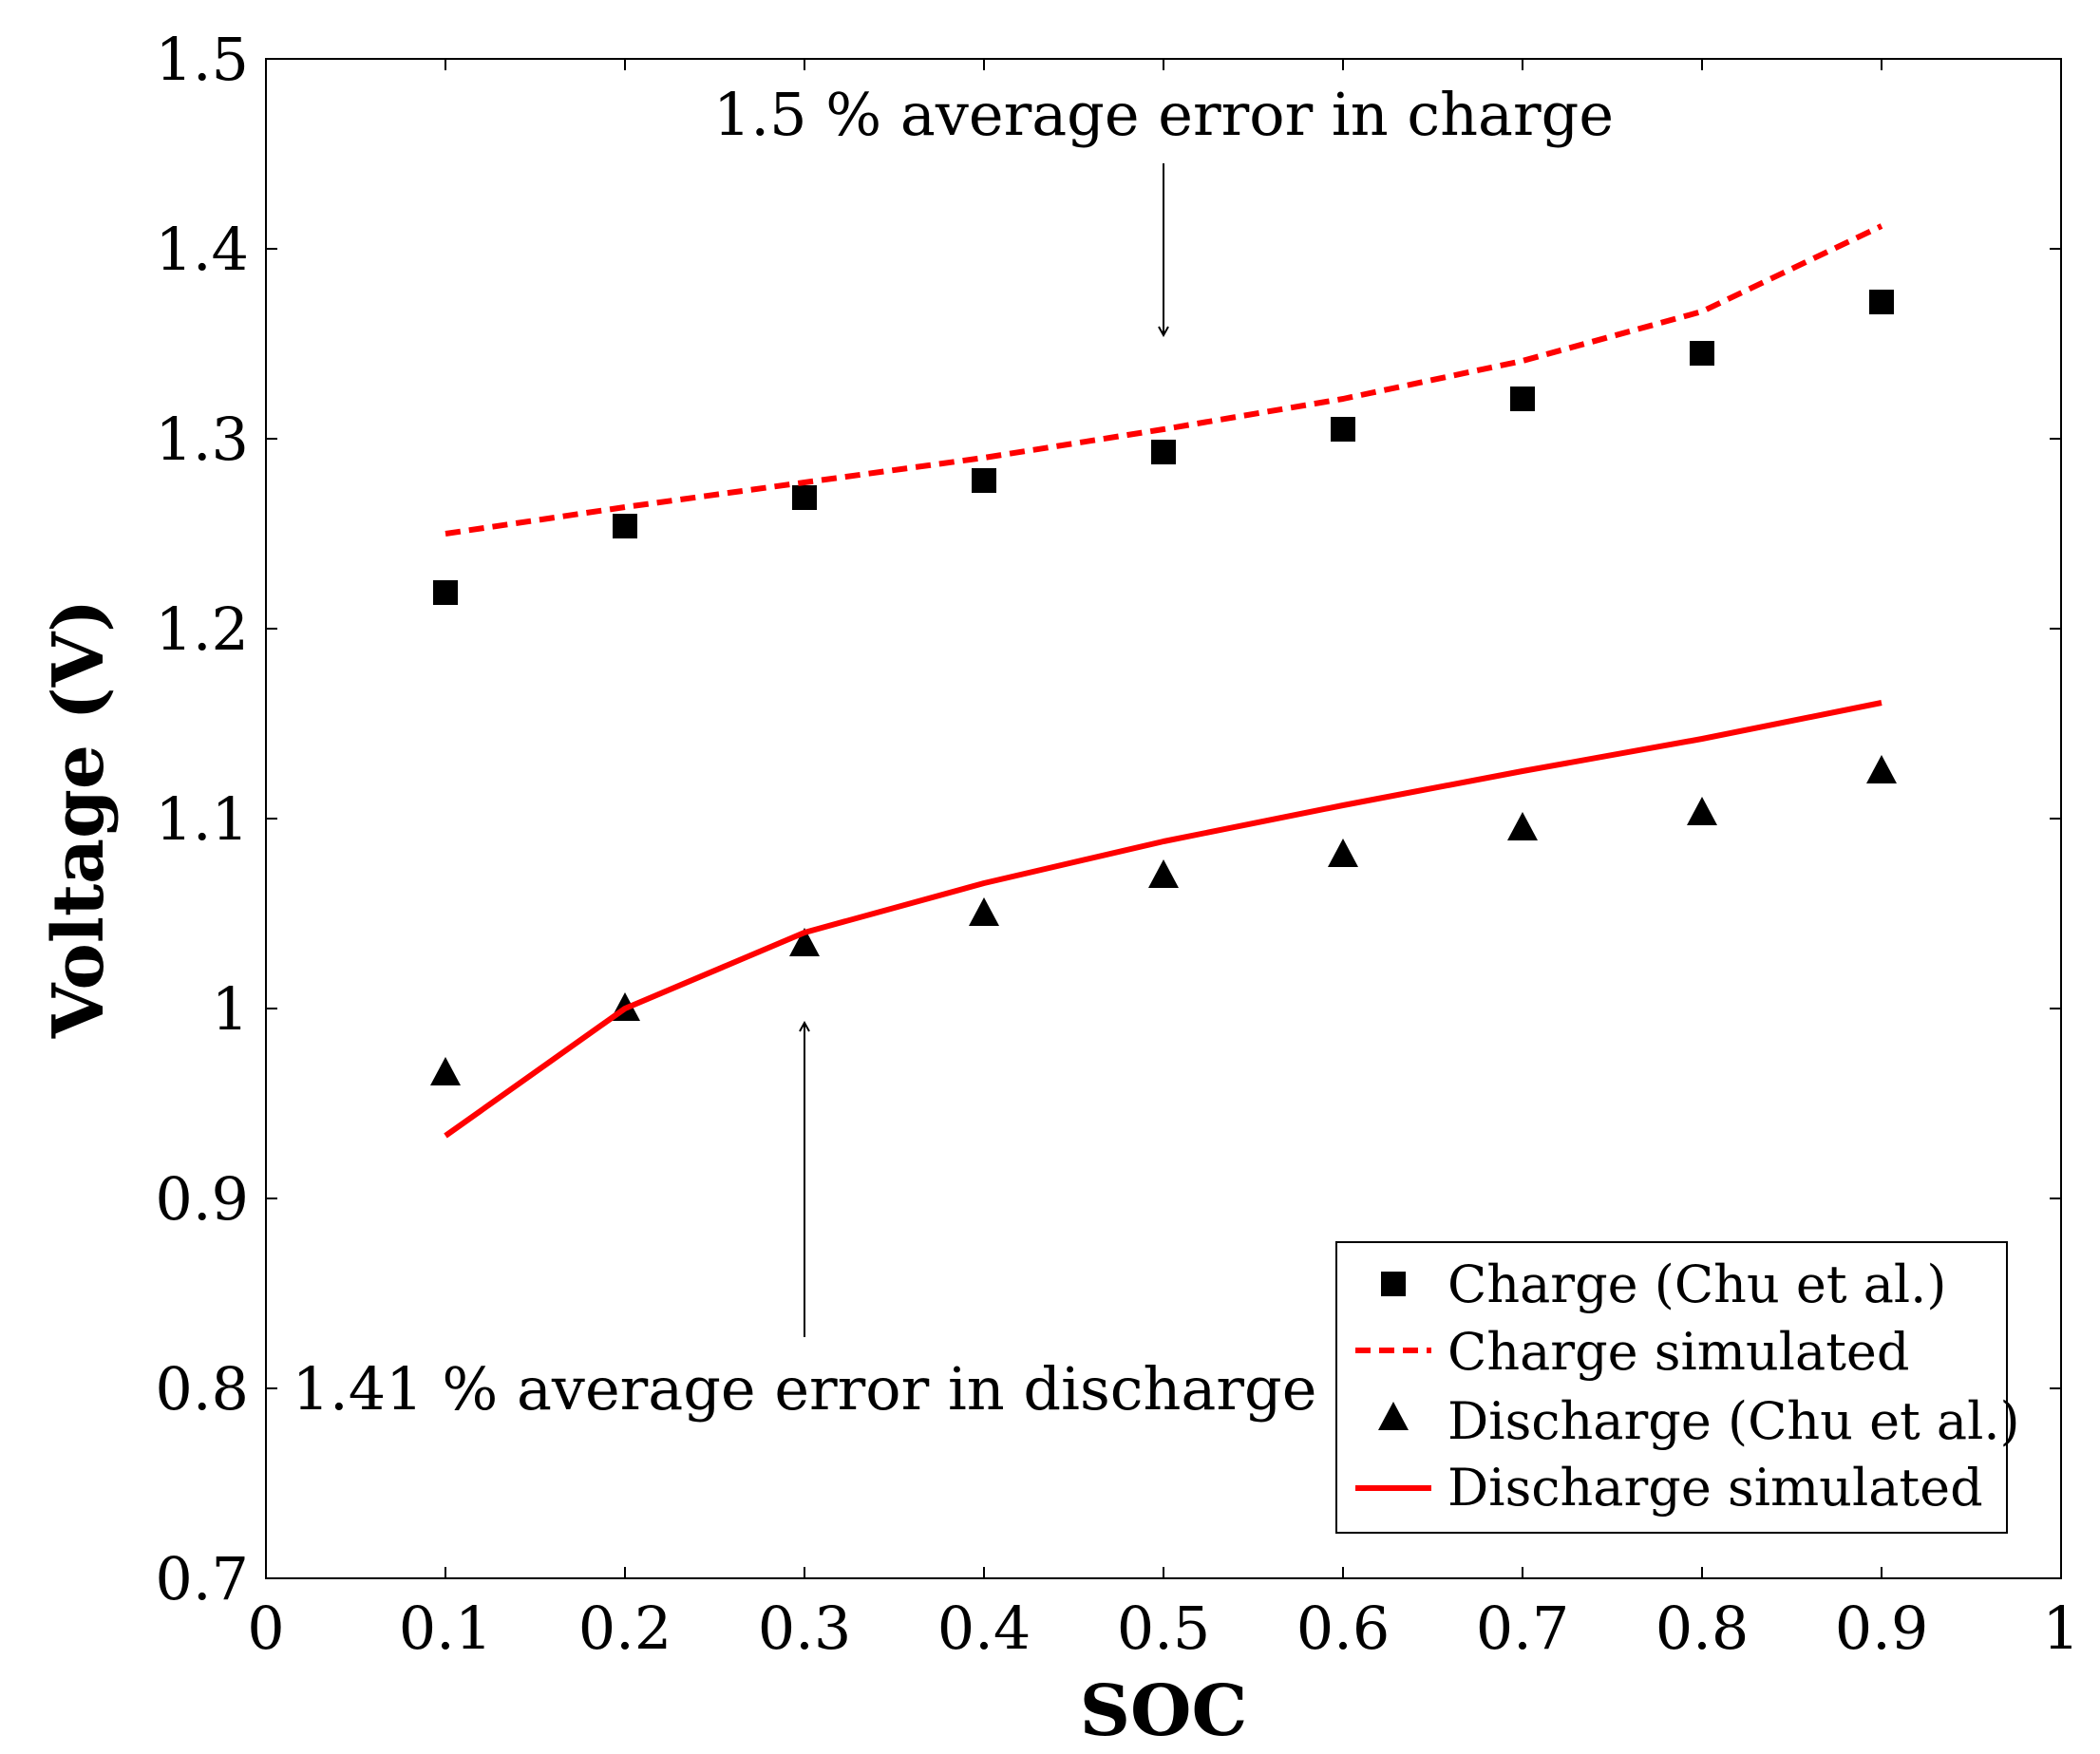 The image size is (2100, 1754). Describe the element at coordinates (1733, 1421) in the screenshot. I see `legend-label-discharge-measured: Discharge (Chu et al.)` at that location.